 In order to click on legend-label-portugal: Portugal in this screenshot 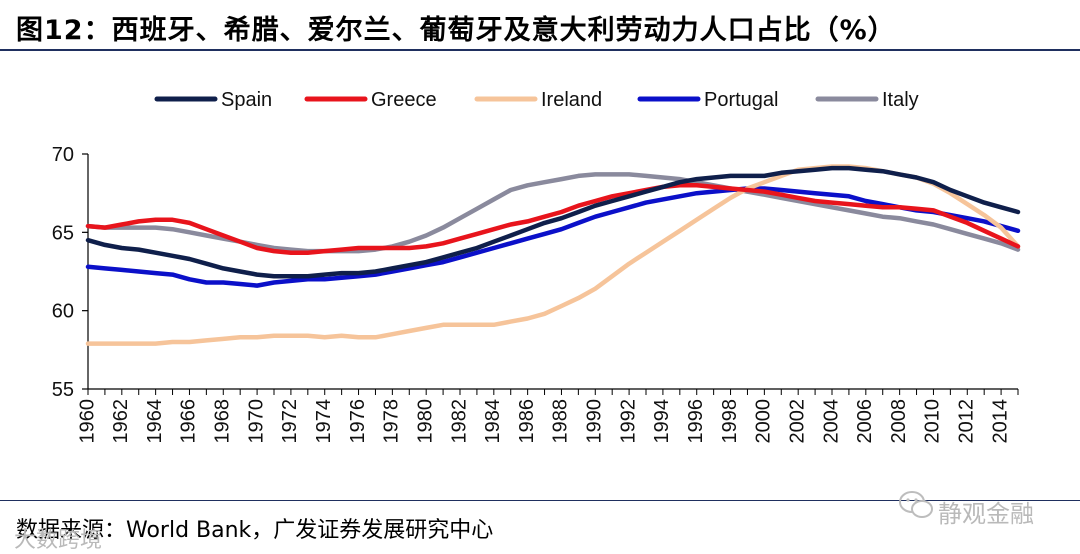, I will do `click(741, 100)`.